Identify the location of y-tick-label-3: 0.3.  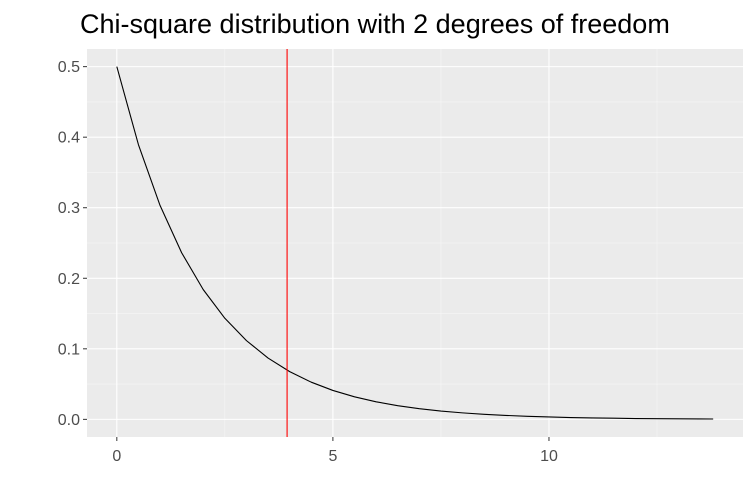
(69, 208).